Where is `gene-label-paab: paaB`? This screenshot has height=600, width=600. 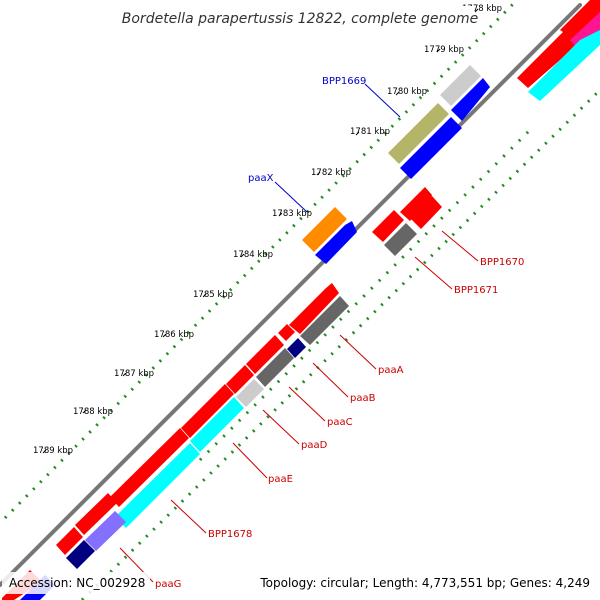 gene-label-paab: paaB is located at coordinates (363, 398).